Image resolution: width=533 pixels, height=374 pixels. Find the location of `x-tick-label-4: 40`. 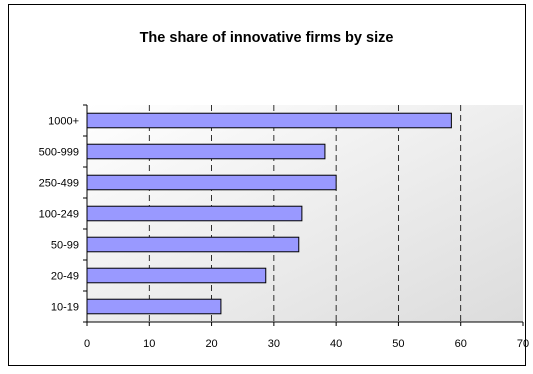

x-tick-label-4: 40 is located at coordinates (336, 344).